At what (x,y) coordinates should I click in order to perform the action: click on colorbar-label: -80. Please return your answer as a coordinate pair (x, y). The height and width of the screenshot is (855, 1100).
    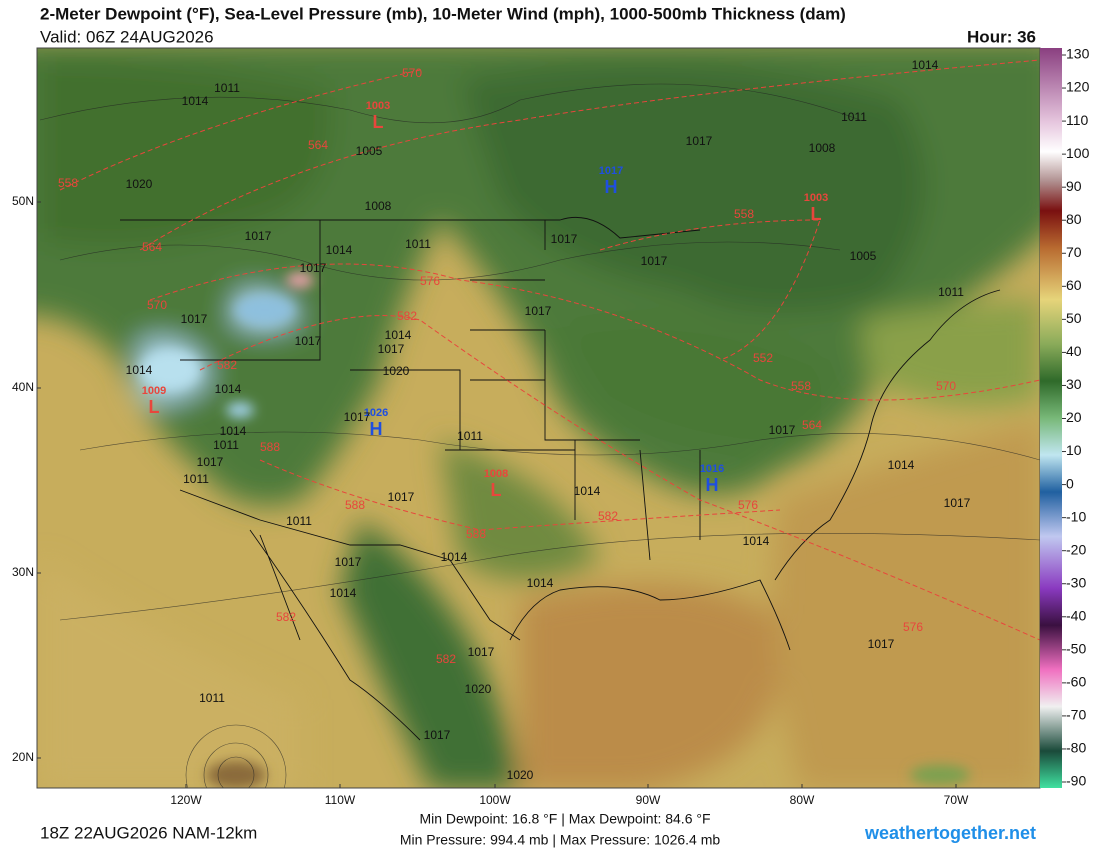
    Looking at the image, I should click on (1076, 748).